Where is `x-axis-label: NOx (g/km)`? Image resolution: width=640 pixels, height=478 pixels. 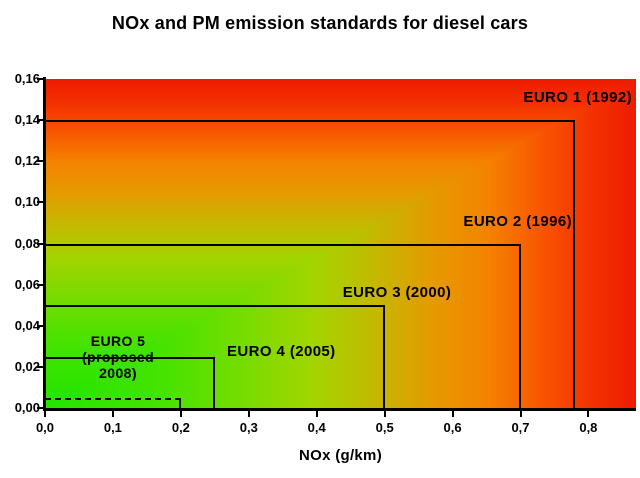 x-axis-label: NOx (g/km) is located at coordinates (340, 455).